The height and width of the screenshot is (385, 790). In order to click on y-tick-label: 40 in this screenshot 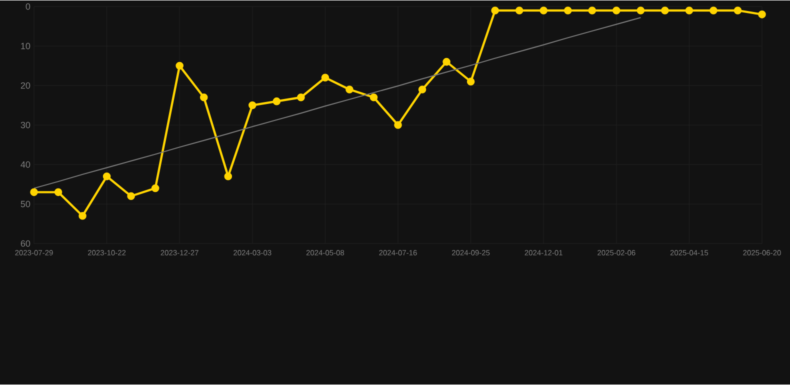, I will do `click(25, 165)`.